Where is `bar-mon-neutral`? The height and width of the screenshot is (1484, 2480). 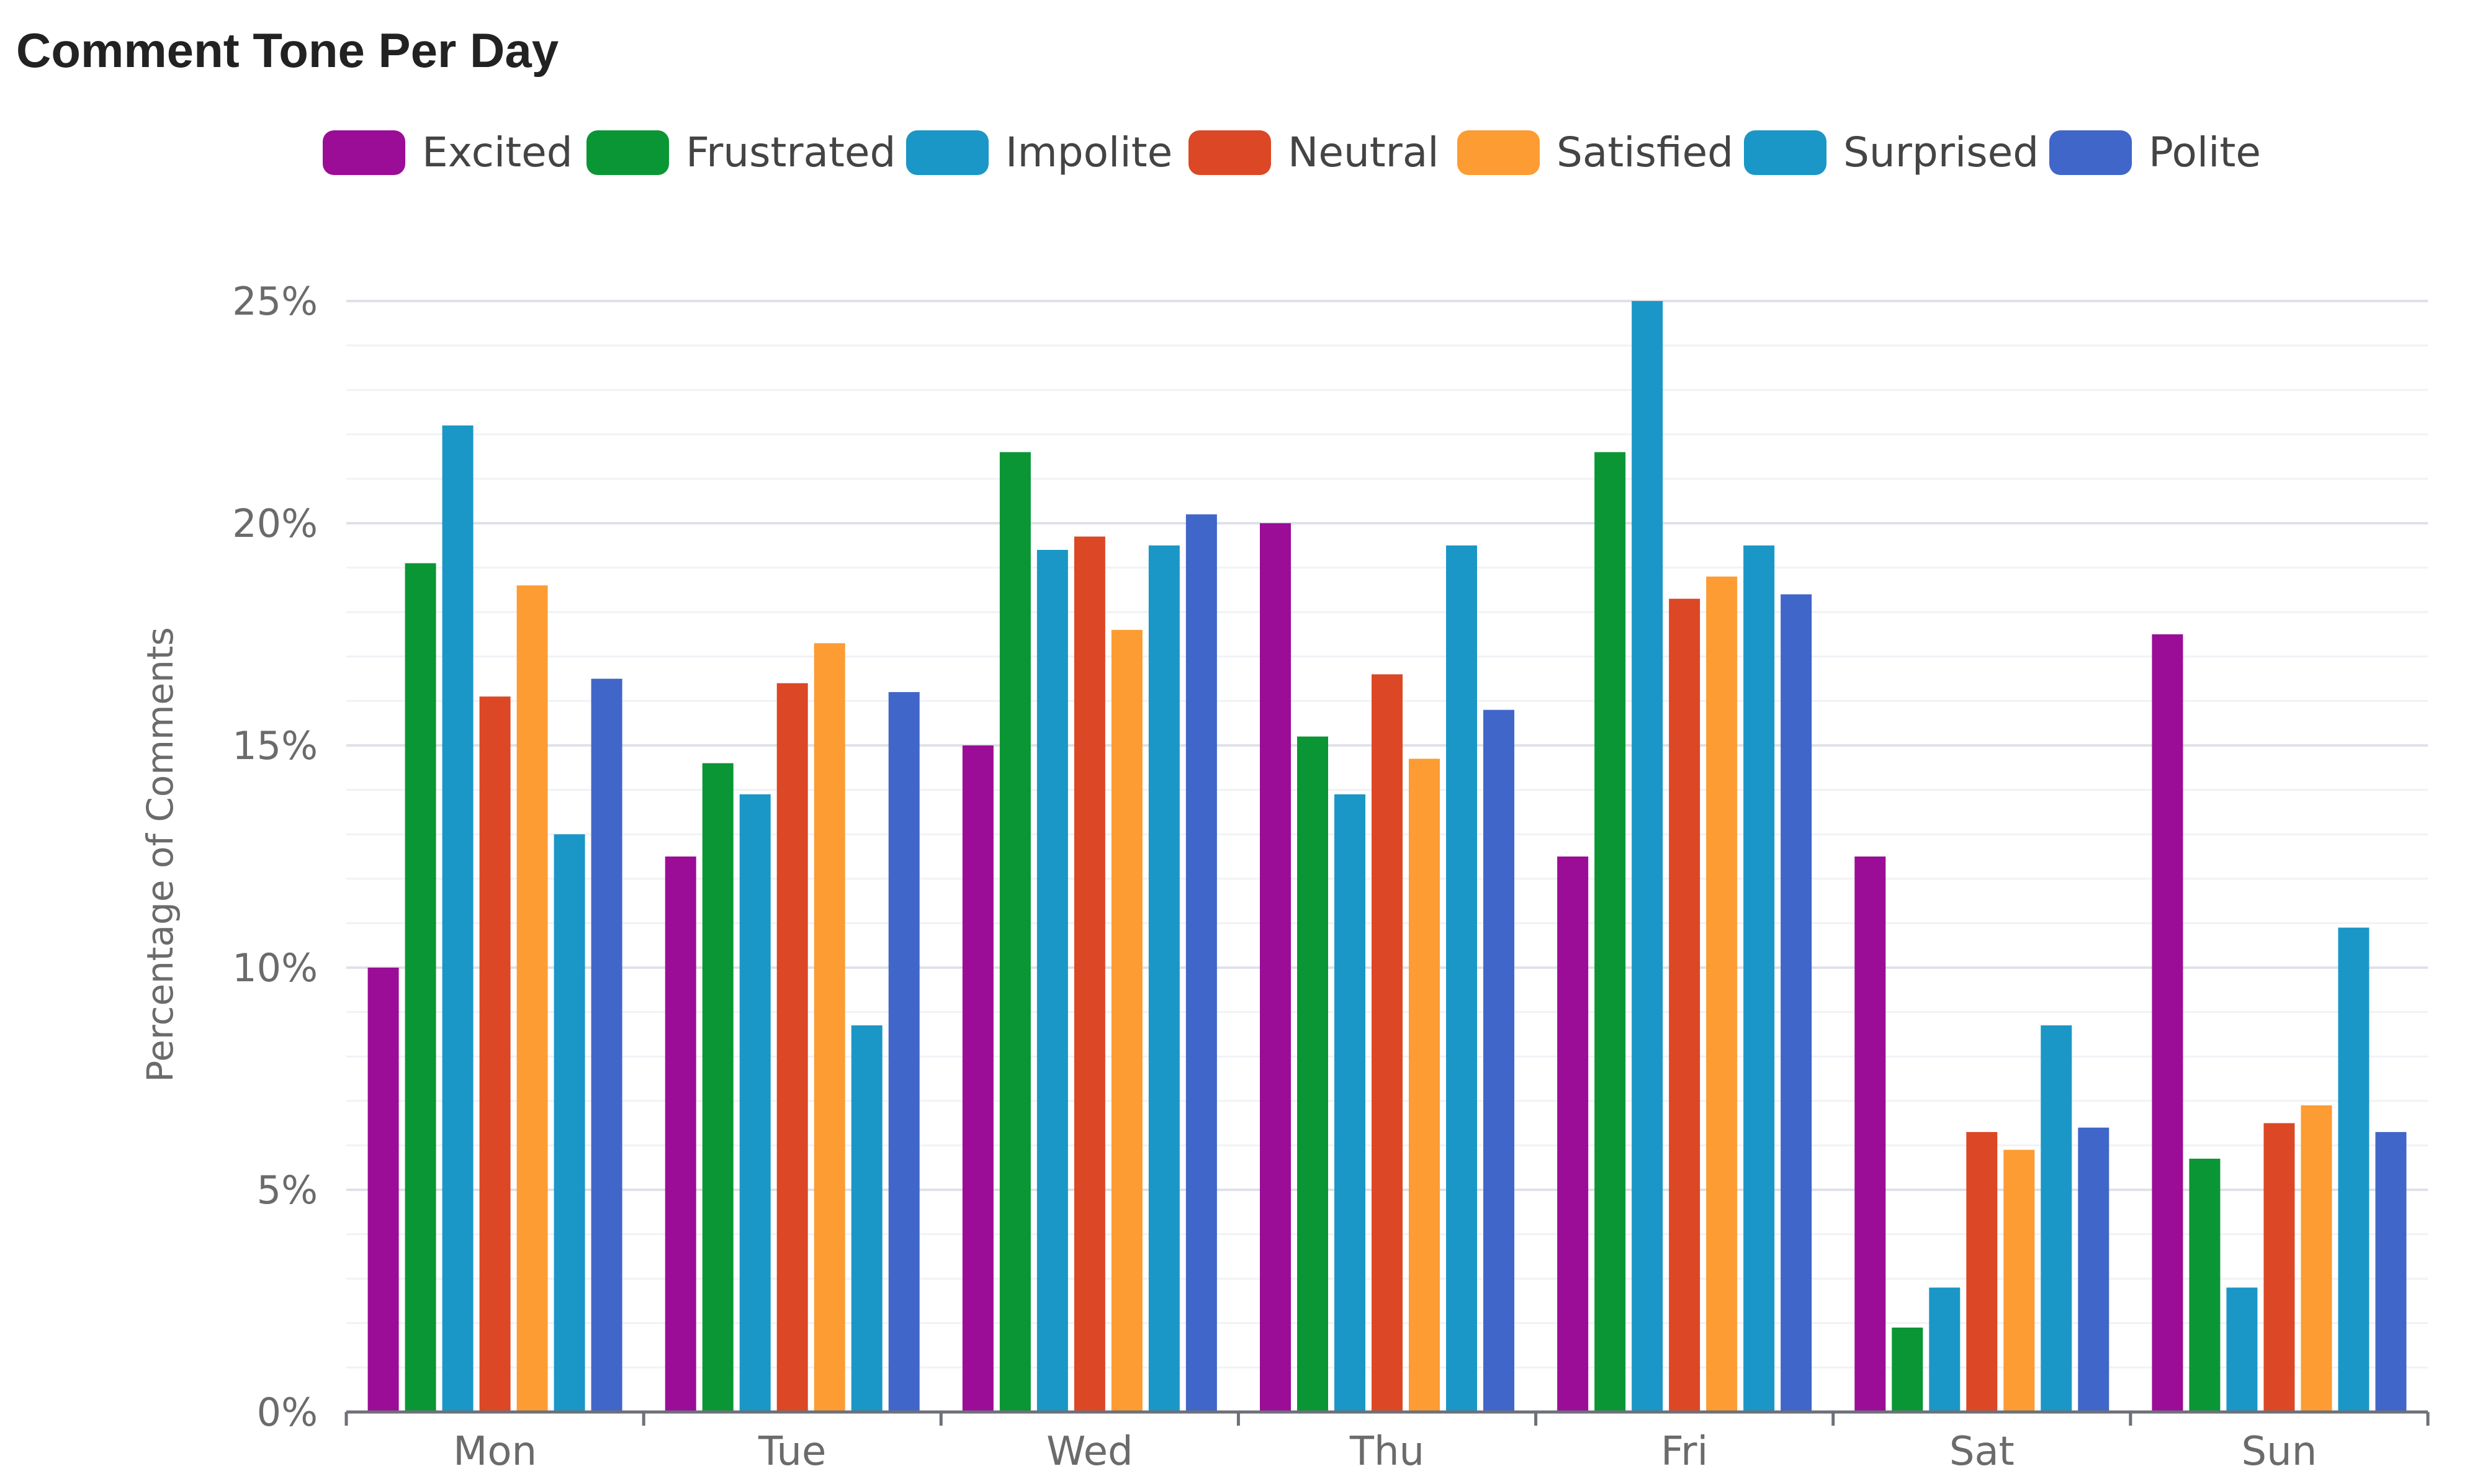 bar-mon-neutral is located at coordinates (495, 1054).